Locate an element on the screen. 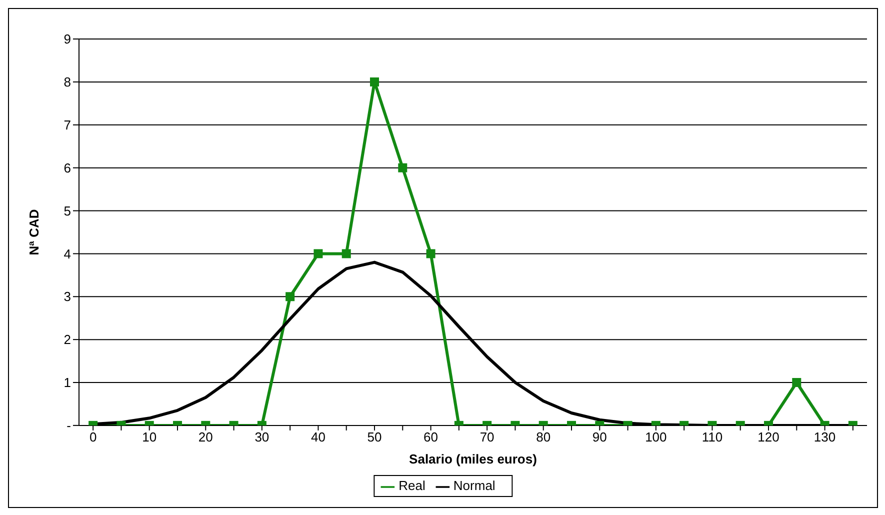  x-tick-label: 130 is located at coordinates (825, 437).